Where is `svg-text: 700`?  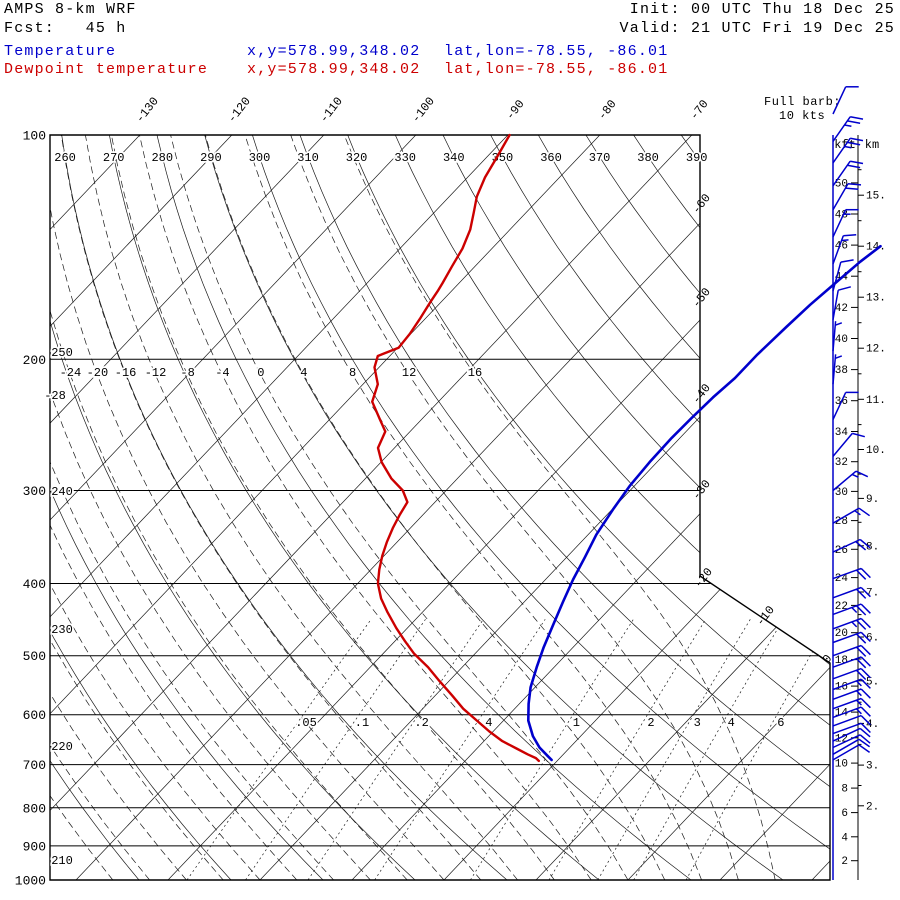
svg-text: 700 is located at coordinates (34, 765).